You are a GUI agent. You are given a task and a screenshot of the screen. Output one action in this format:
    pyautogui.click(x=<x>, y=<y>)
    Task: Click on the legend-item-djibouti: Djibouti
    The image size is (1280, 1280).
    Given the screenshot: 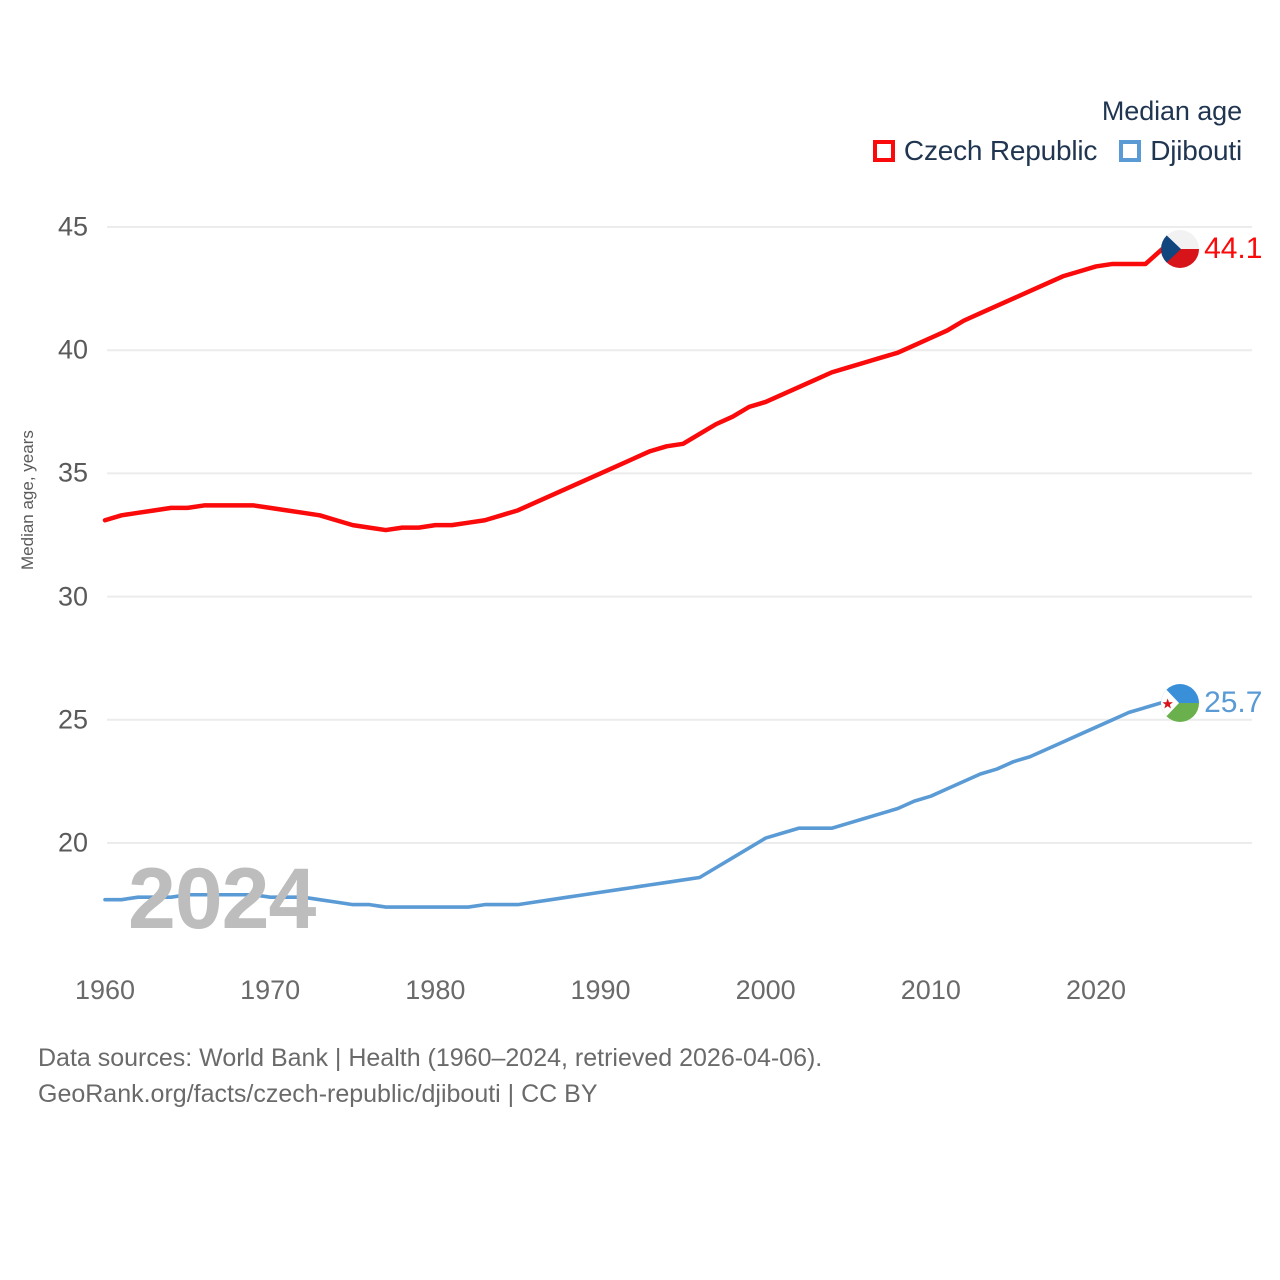 What is the action you would take?
    pyautogui.click(x=1180, y=151)
    